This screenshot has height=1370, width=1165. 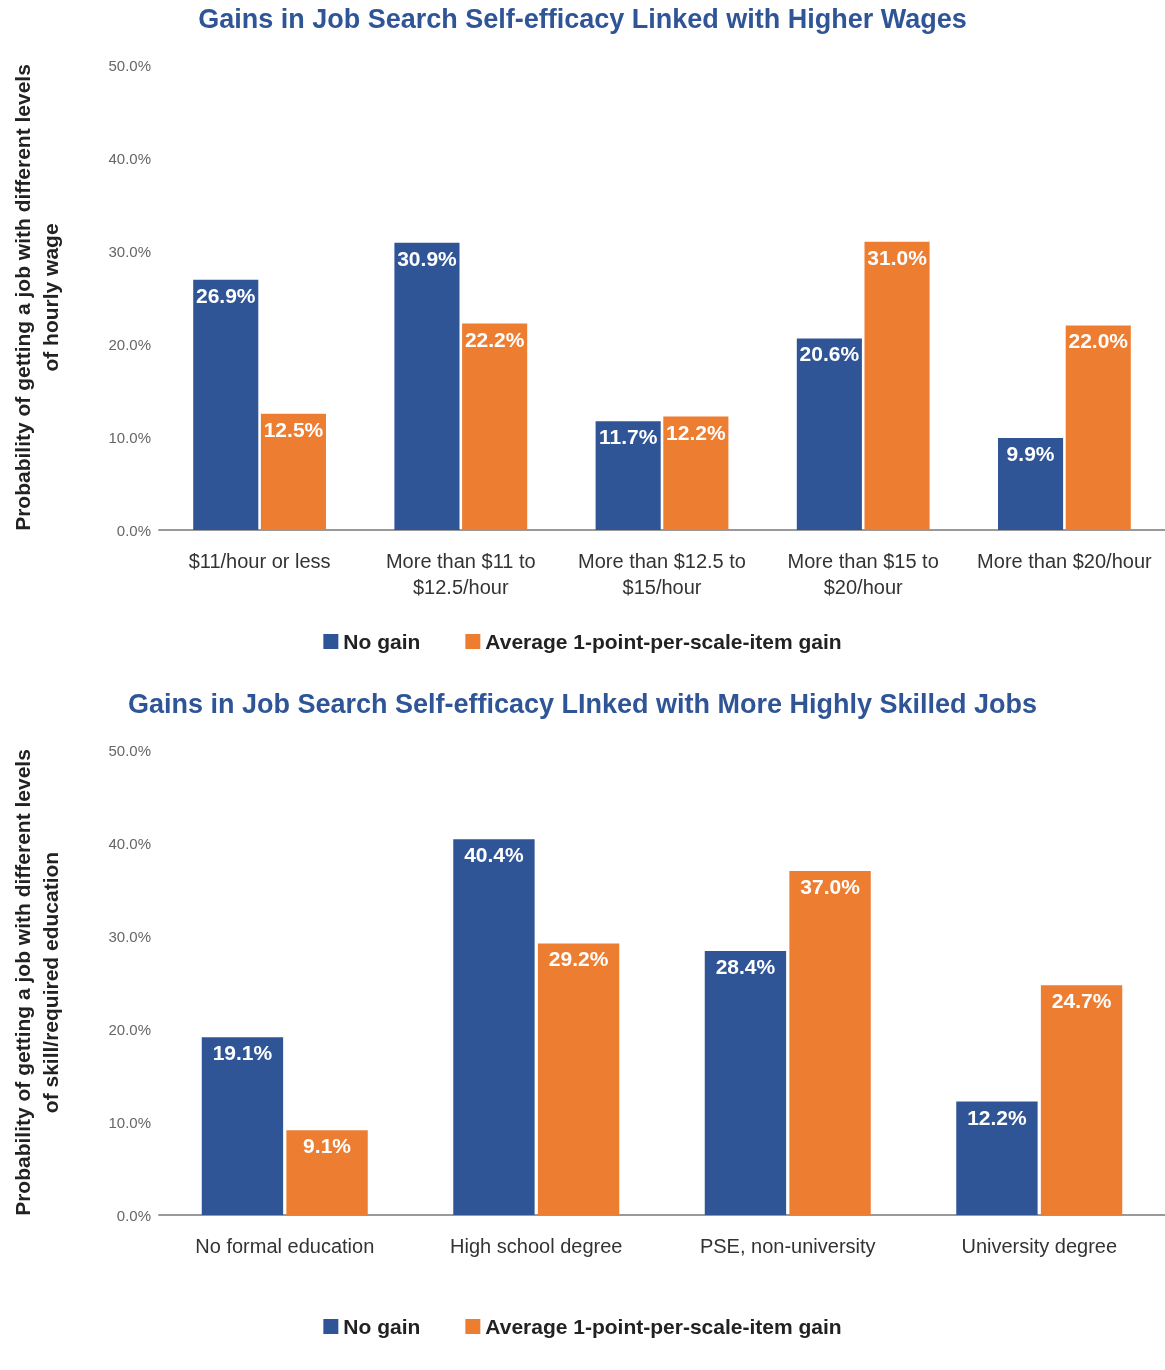 What do you see at coordinates (1098, 341) in the screenshot?
I see `data-label: 22.0%` at bounding box center [1098, 341].